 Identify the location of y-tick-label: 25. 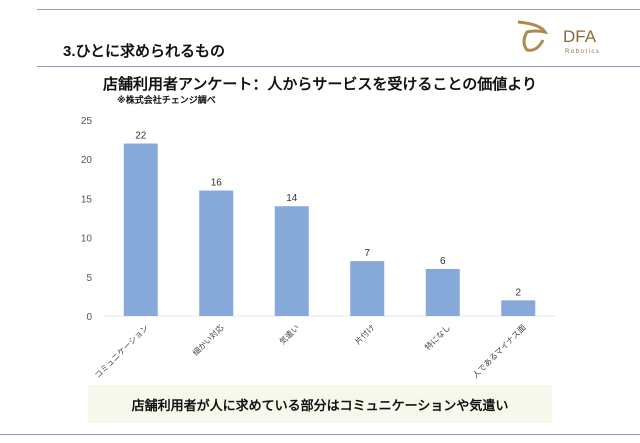
(87, 121).